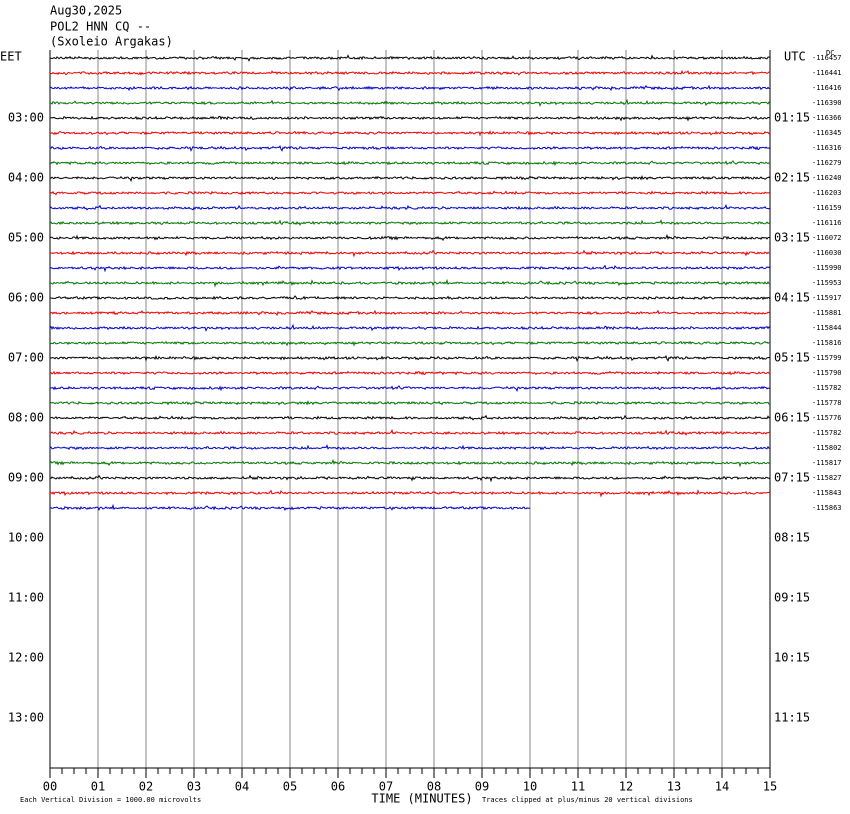 This screenshot has height=814, width=850. Describe the element at coordinates (827, 373) in the screenshot. I see `dc-offset: -115790` at that location.